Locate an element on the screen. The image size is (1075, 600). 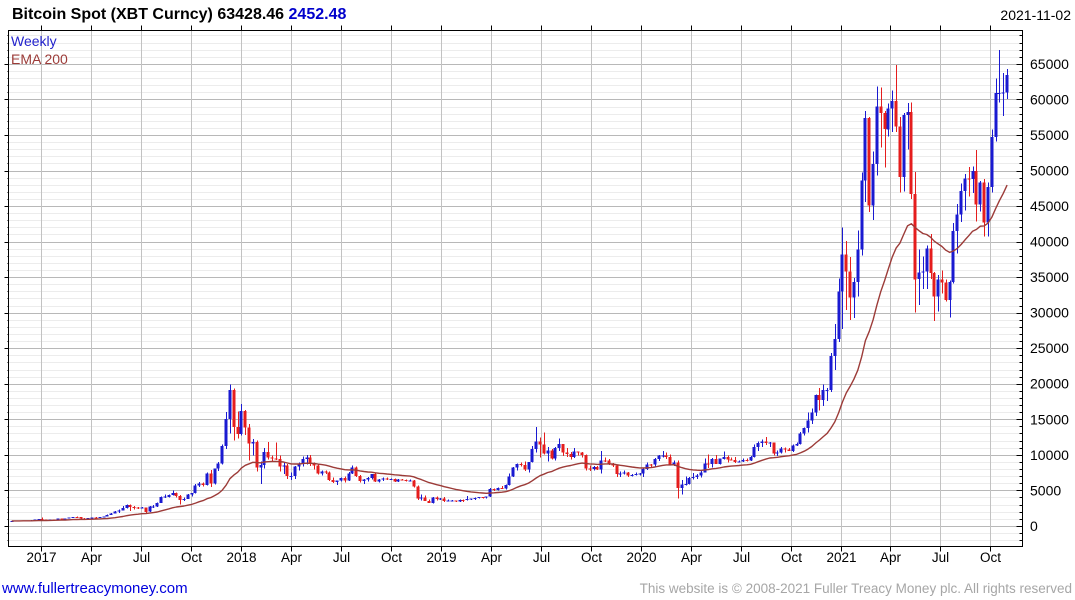
site-link: www.fullertreacymoney.com is located at coordinates (95, 588).